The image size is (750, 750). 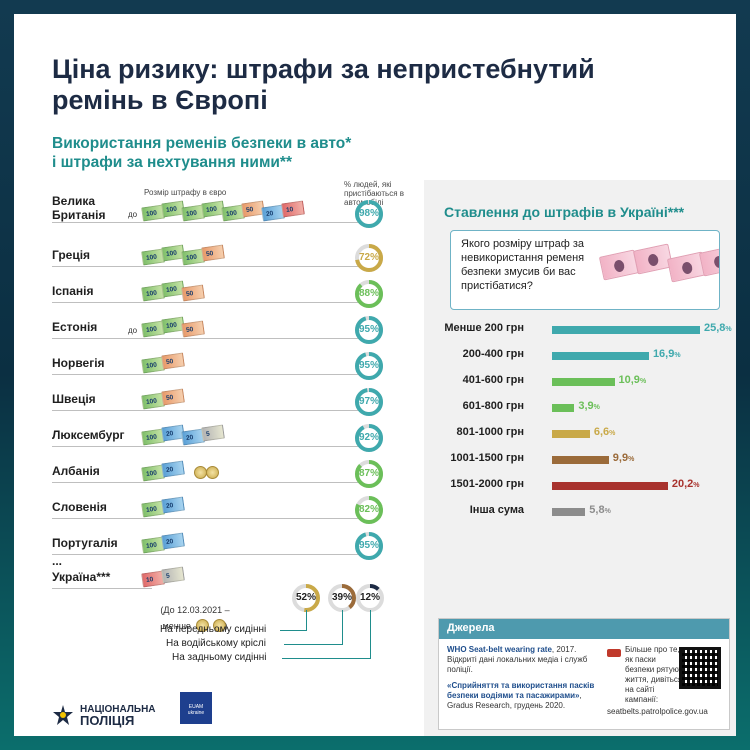 I want to click on ring-pct-label: 72%, so click(x=368, y=257).